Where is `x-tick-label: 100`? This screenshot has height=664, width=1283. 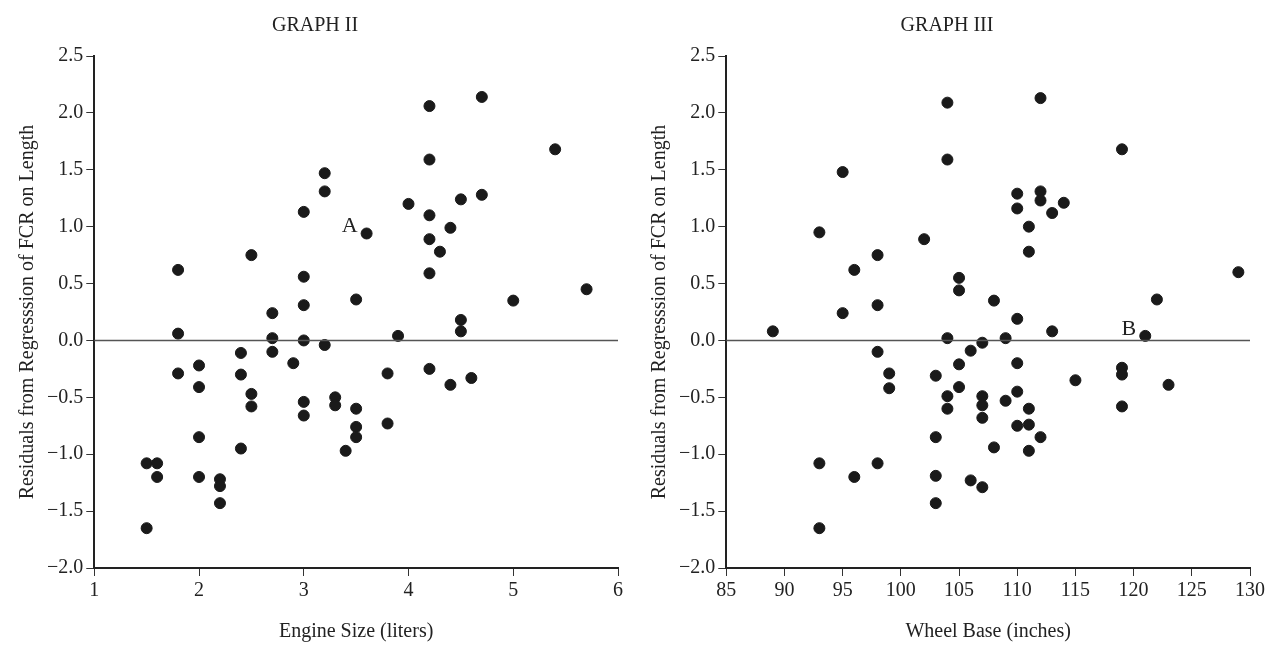
x-tick-label: 100 is located at coordinates (900, 589).